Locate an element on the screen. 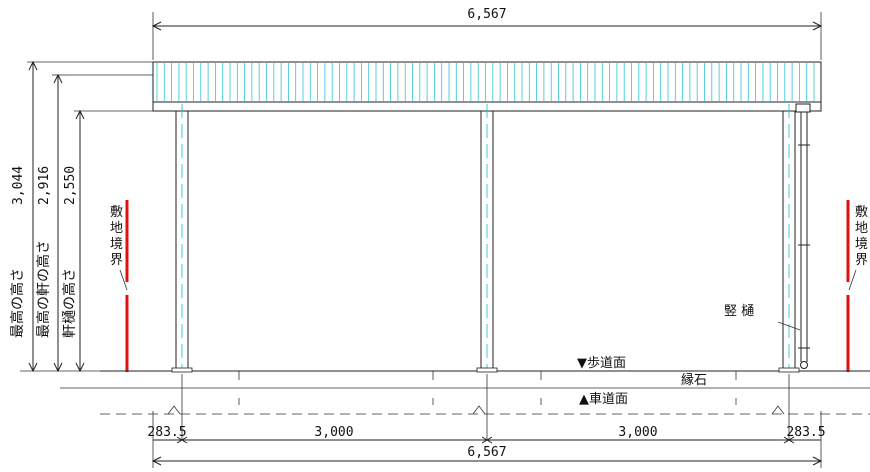  boundary-right-text: 敷地境界 is located at coordinates (861, 236).